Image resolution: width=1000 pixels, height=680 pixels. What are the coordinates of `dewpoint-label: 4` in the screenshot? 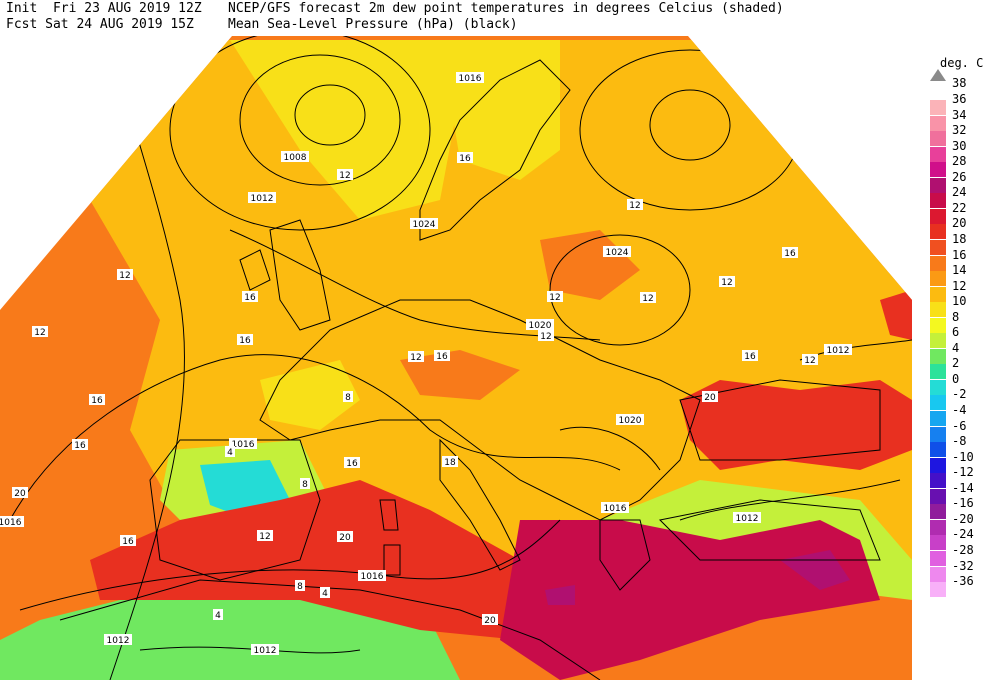 It's located at (230, 452).